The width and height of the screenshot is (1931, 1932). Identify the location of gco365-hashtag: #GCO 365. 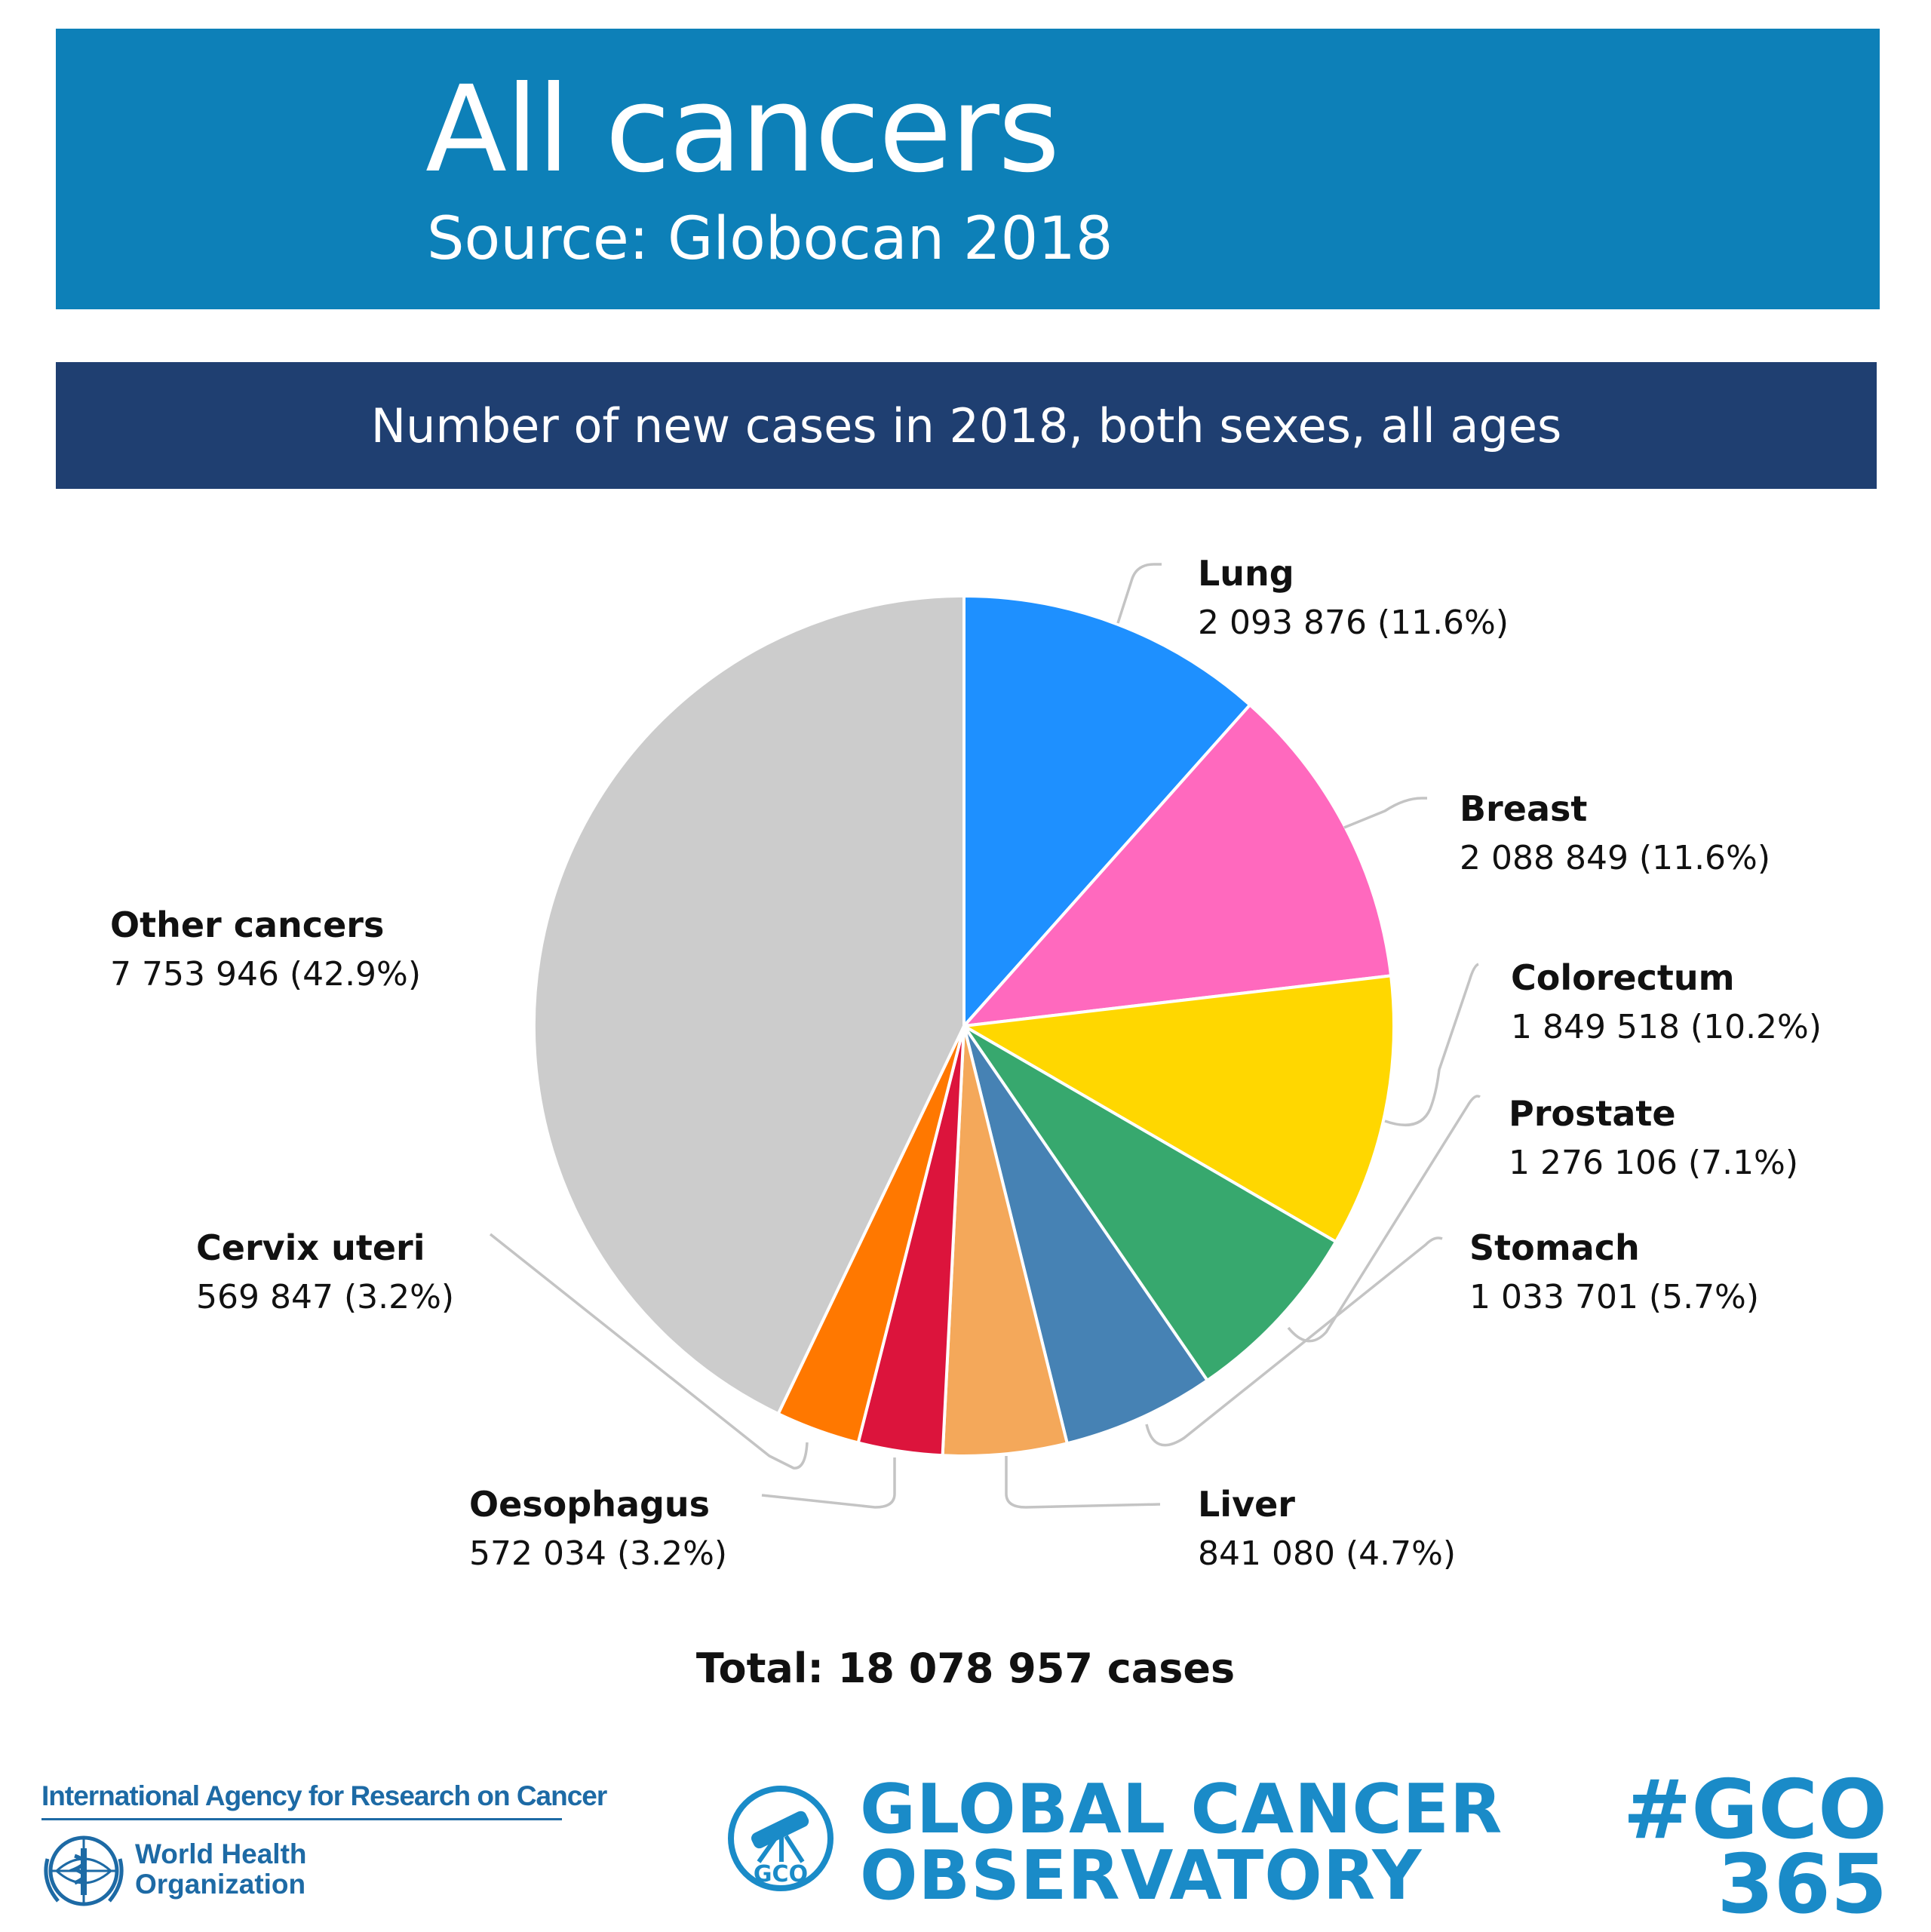
(1754, 1848).